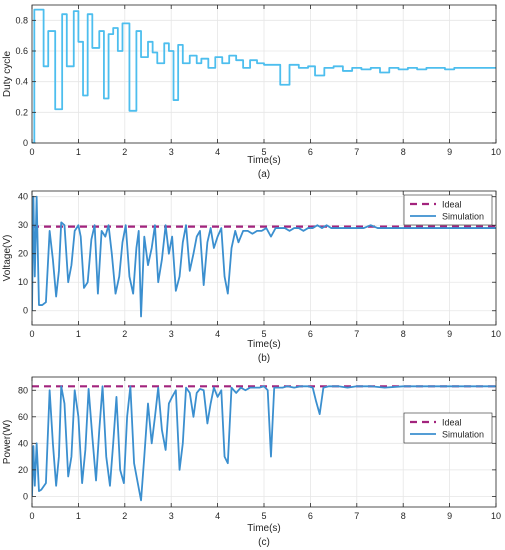 This screenshot has width=505, height=550. Describe the element at coordinates (264, 174) in the screenshot. I see `panel-label: (a)` at that location.